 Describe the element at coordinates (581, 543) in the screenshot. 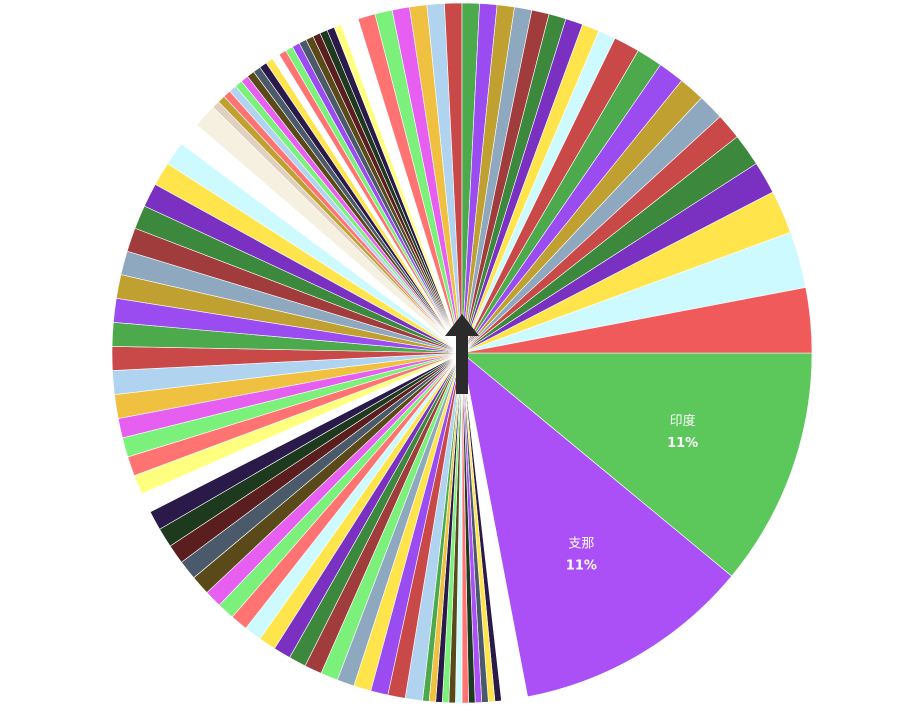

I see `slice-label: 支那` at that location.